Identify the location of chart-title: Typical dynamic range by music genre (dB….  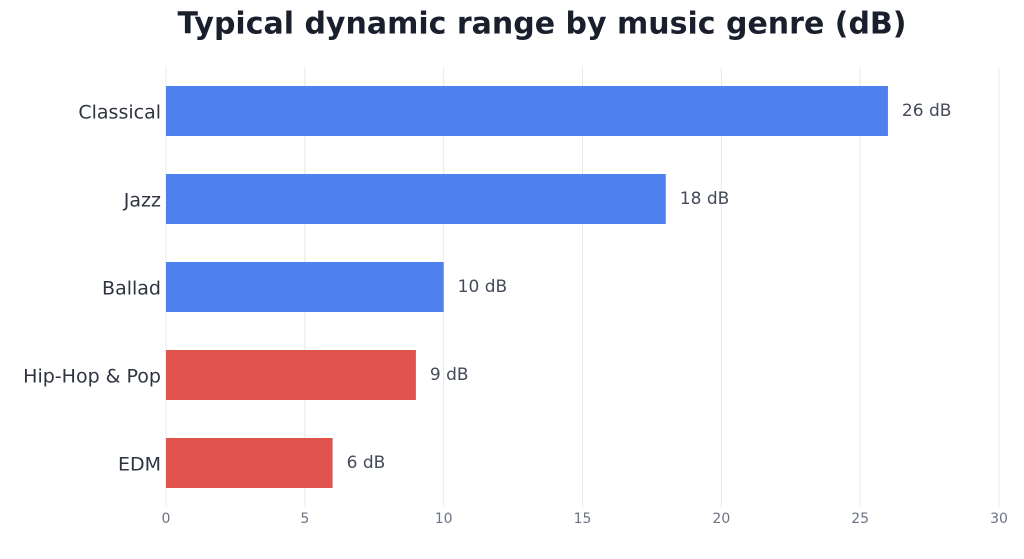
(541, 24).